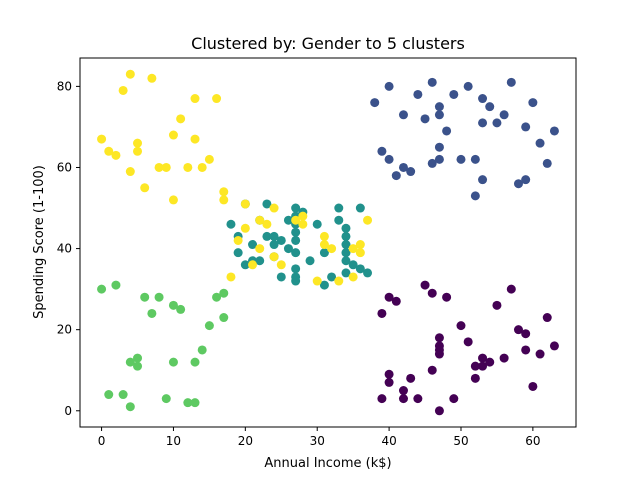  Describe the element at coordinates (64, 86) in the screenshot. I see `y-tick-label: 80` at that location.